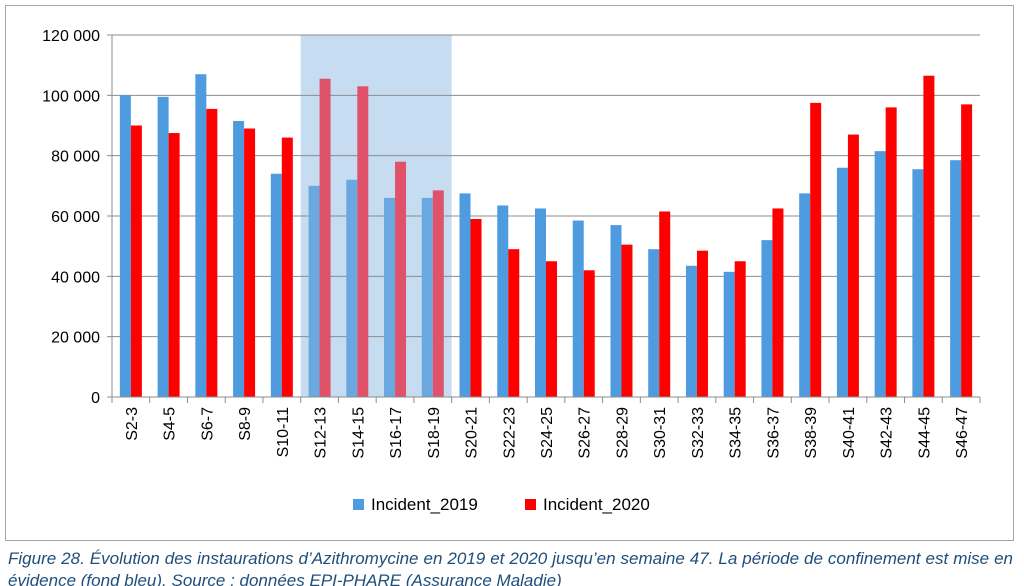 This screenshot has height=586, width=1024. I want to click on x-tick-label: S30-31, so click(660, 433).